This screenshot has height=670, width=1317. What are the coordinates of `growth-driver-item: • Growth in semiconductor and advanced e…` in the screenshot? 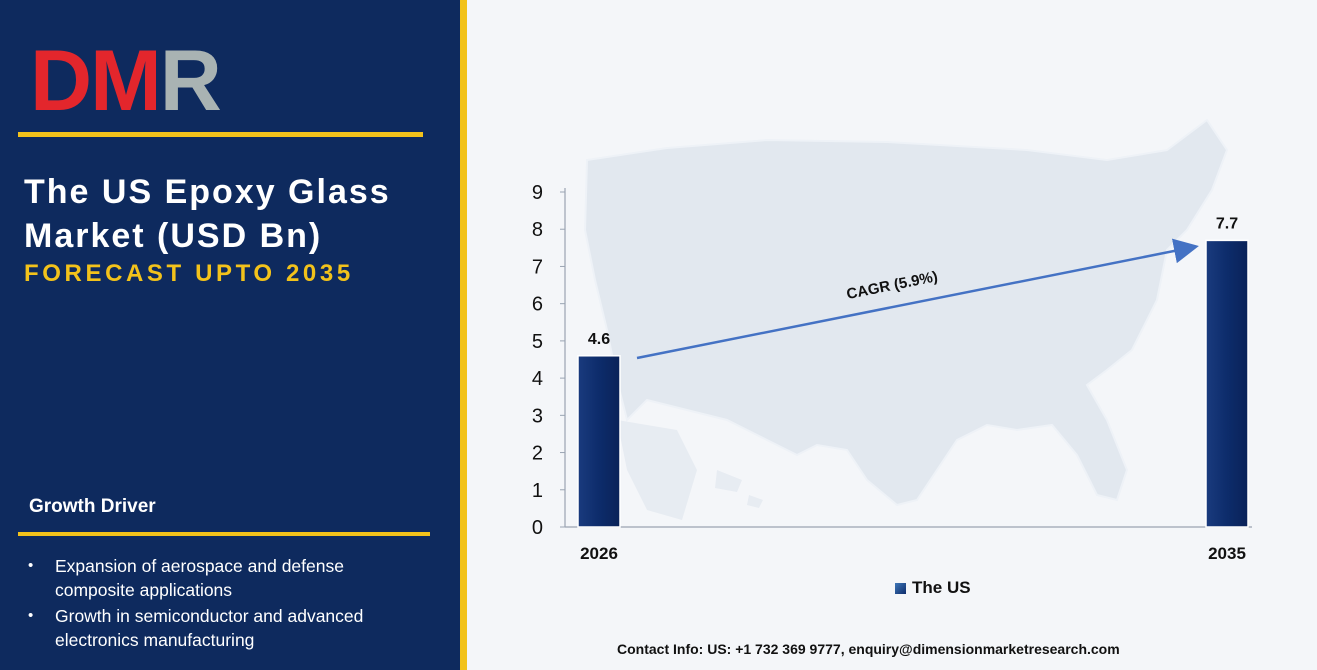 It's located at (228, 628).